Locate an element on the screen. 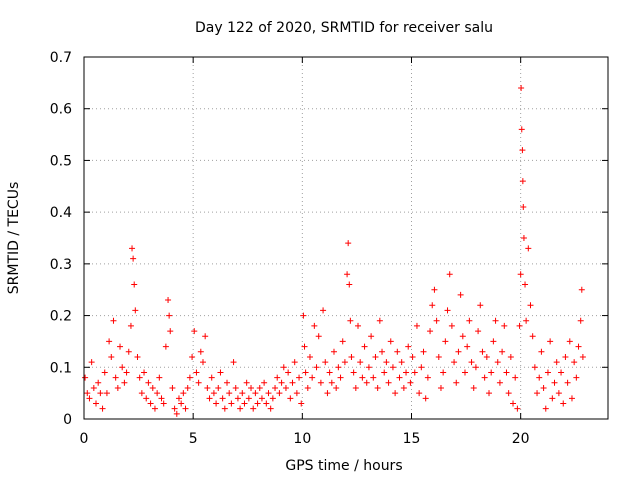 The image size is (640, 480). y-tick-label: 0.4 is located at coordinates (61, 213).